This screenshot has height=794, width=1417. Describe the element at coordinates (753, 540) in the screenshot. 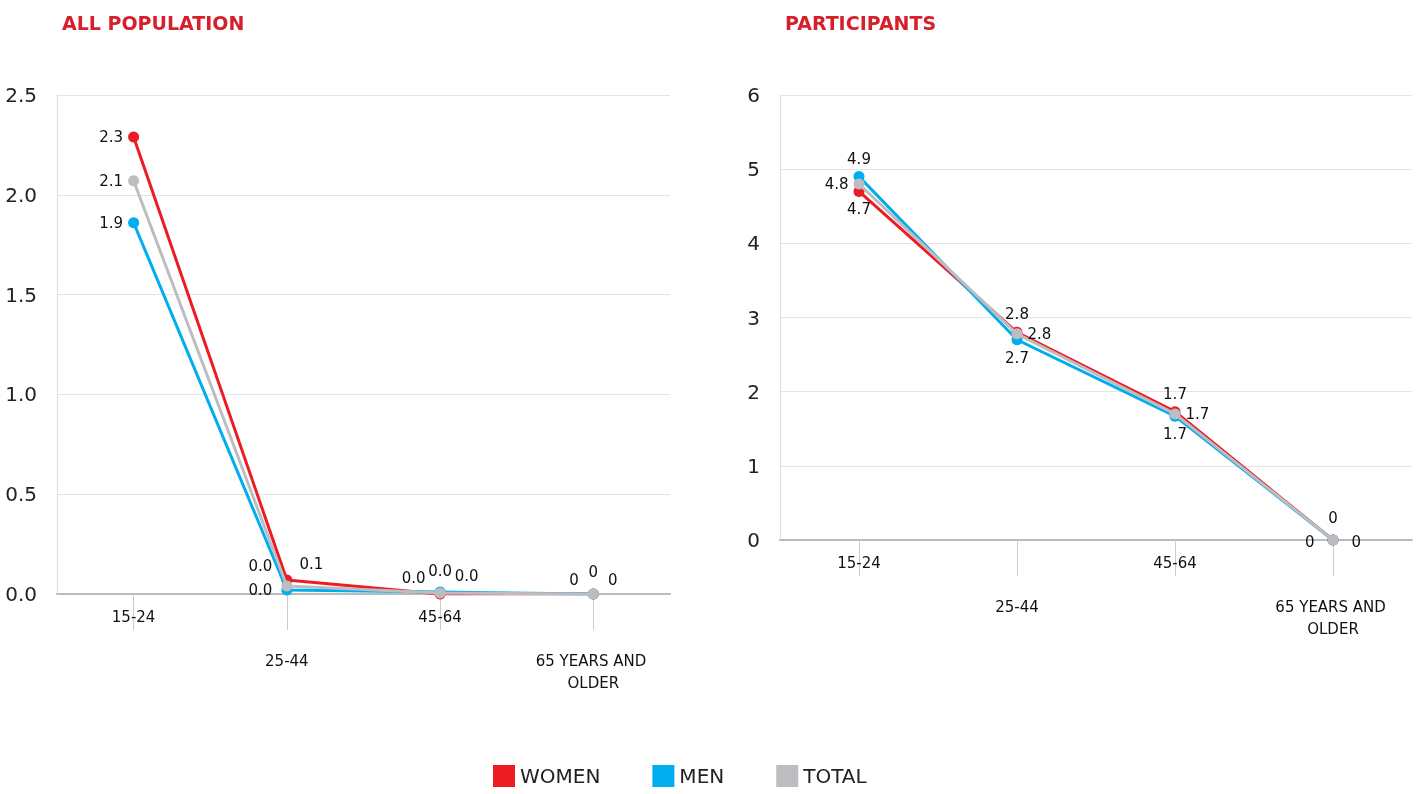

I see `y-tick-label: 0` at that location.